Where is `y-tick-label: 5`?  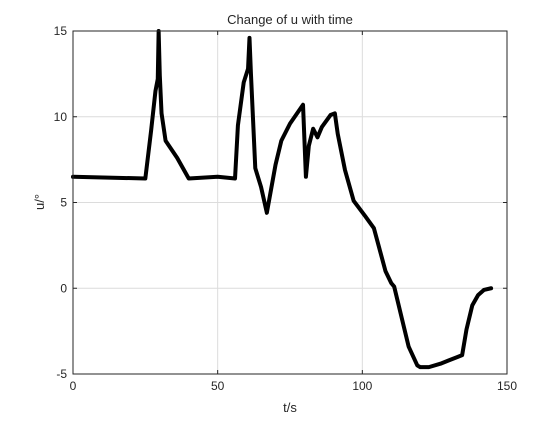
y-tick-label: 5 is located at coordinates (63, 203).